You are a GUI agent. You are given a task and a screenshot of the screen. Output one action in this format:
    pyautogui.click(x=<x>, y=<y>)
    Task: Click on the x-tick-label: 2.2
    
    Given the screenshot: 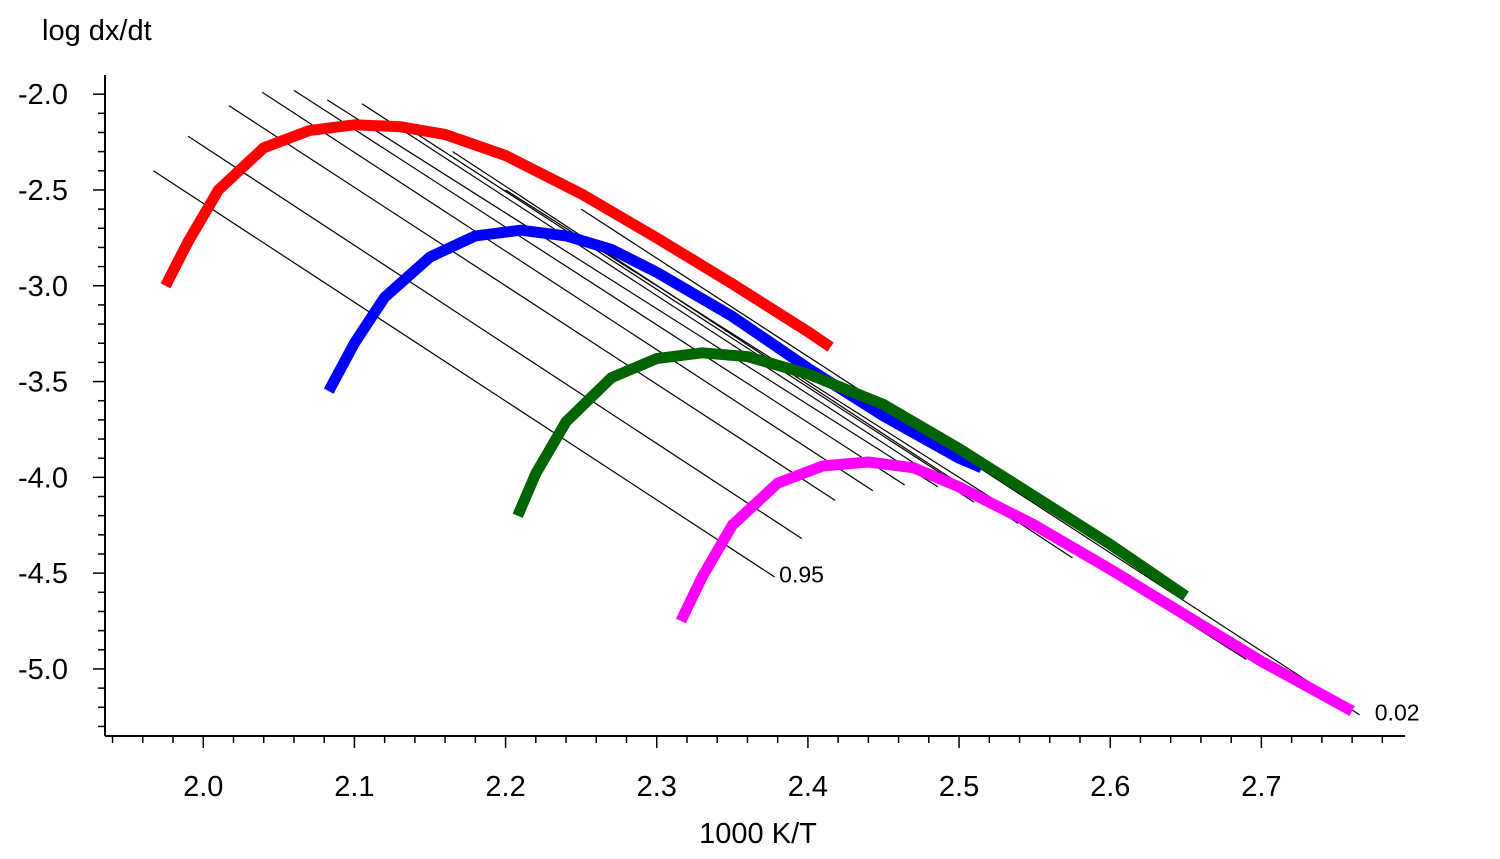 What is the action you would take?
    pyautogui.click(x=505, y=787)
    